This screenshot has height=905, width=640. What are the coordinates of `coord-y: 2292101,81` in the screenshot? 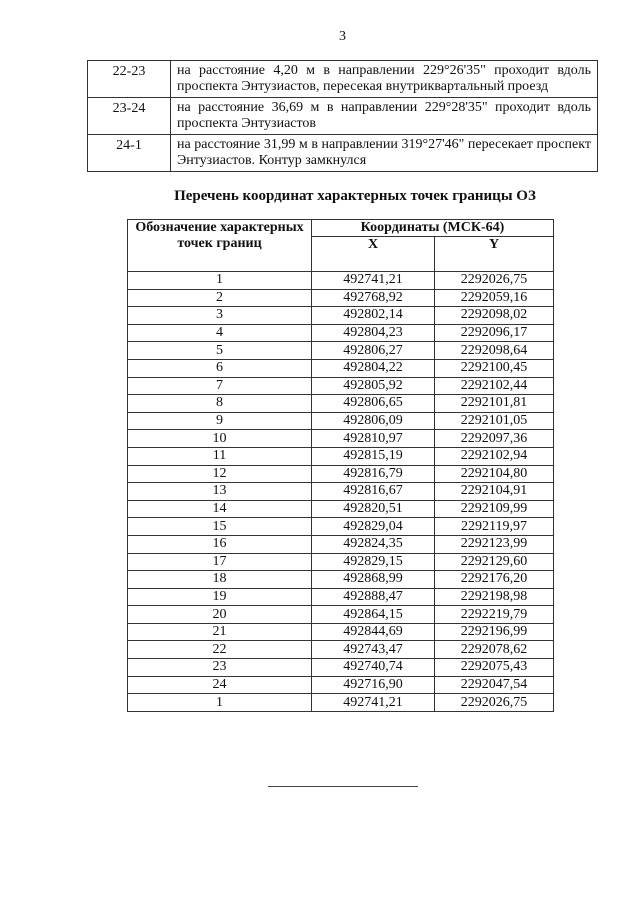 It's located at (494, 403).